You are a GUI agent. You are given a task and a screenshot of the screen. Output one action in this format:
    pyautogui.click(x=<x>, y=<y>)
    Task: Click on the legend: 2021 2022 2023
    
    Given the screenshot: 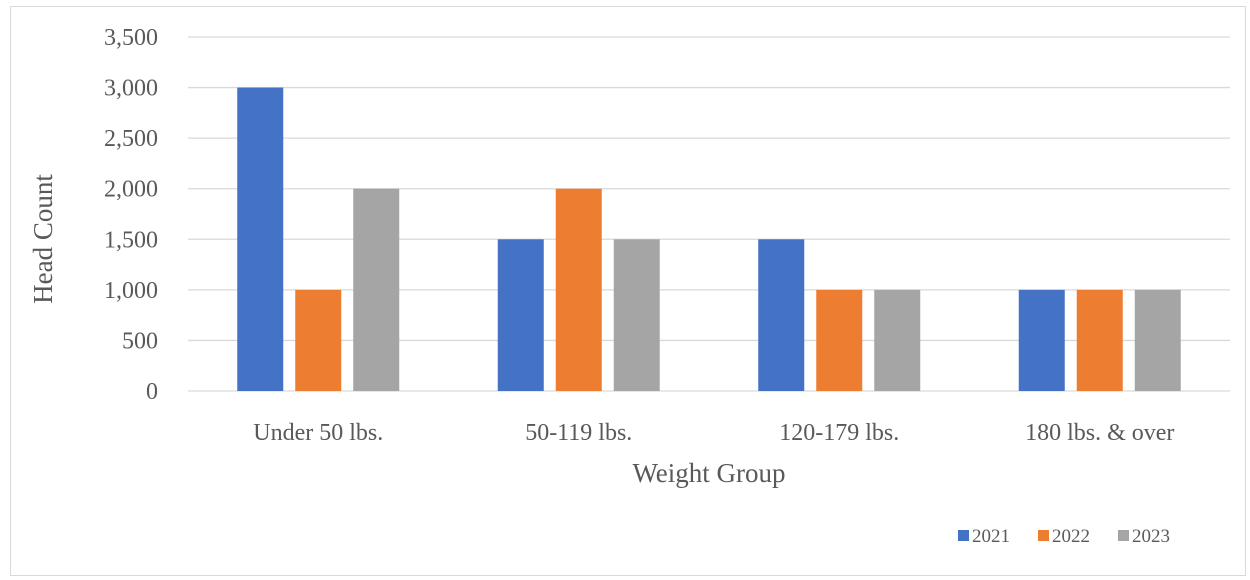 What is the action you would take?
    pyautogui.click(x=1064, y=536)
    